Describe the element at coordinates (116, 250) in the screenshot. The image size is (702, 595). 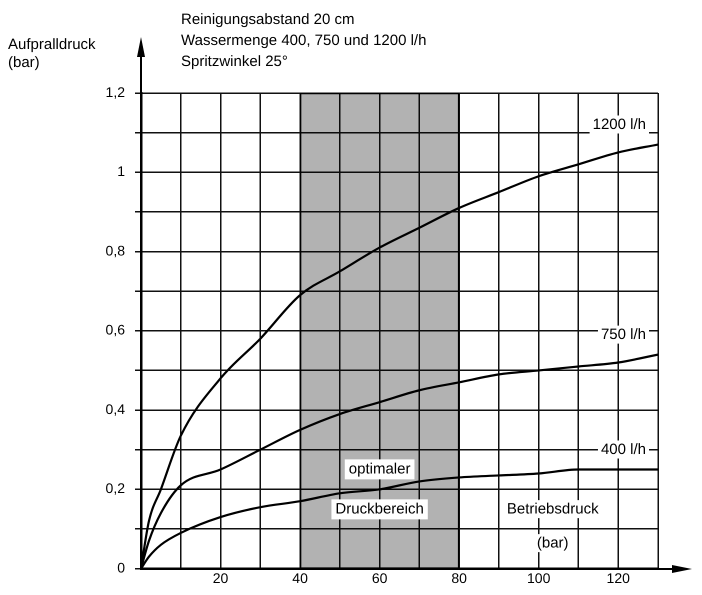
I see `y-tick-label: 0,8` at that location.